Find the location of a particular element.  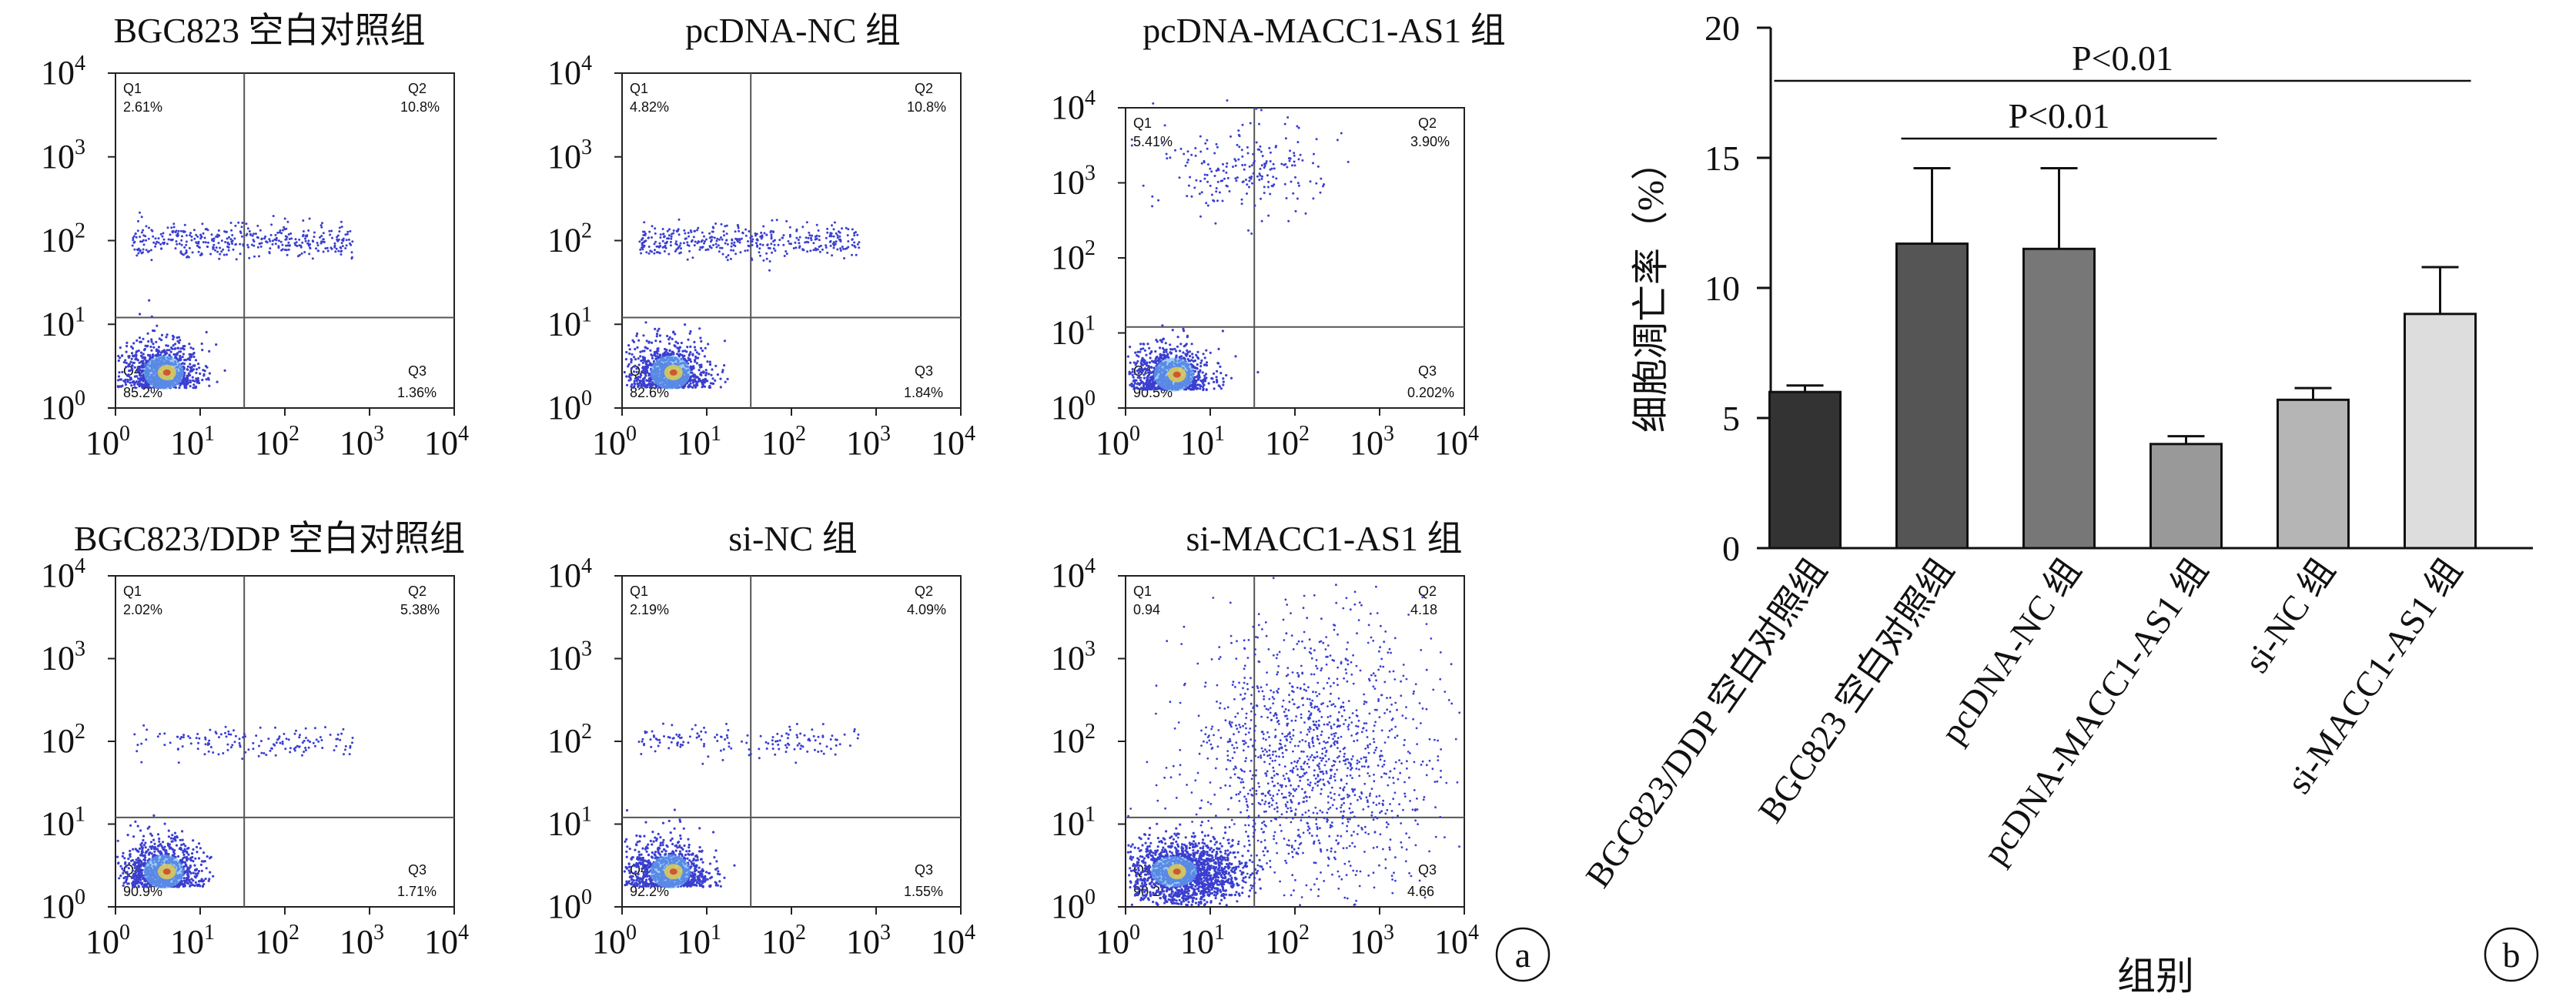

y-tick-label: 10³ is located at coordinates (63, 657).